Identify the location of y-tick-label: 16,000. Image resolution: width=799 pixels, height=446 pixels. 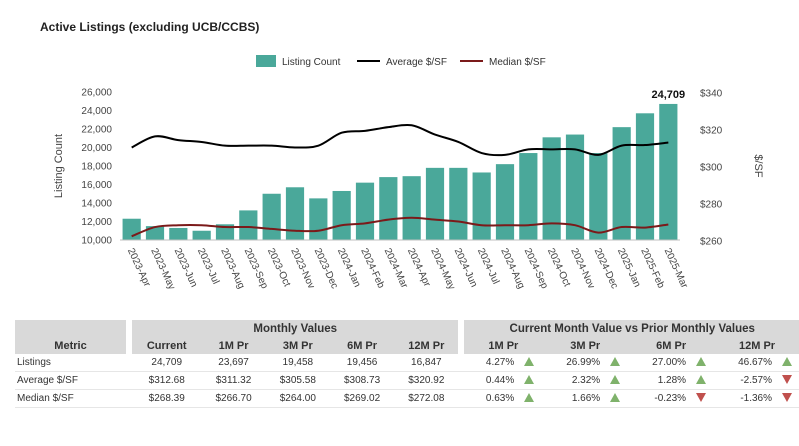
(96, 185).